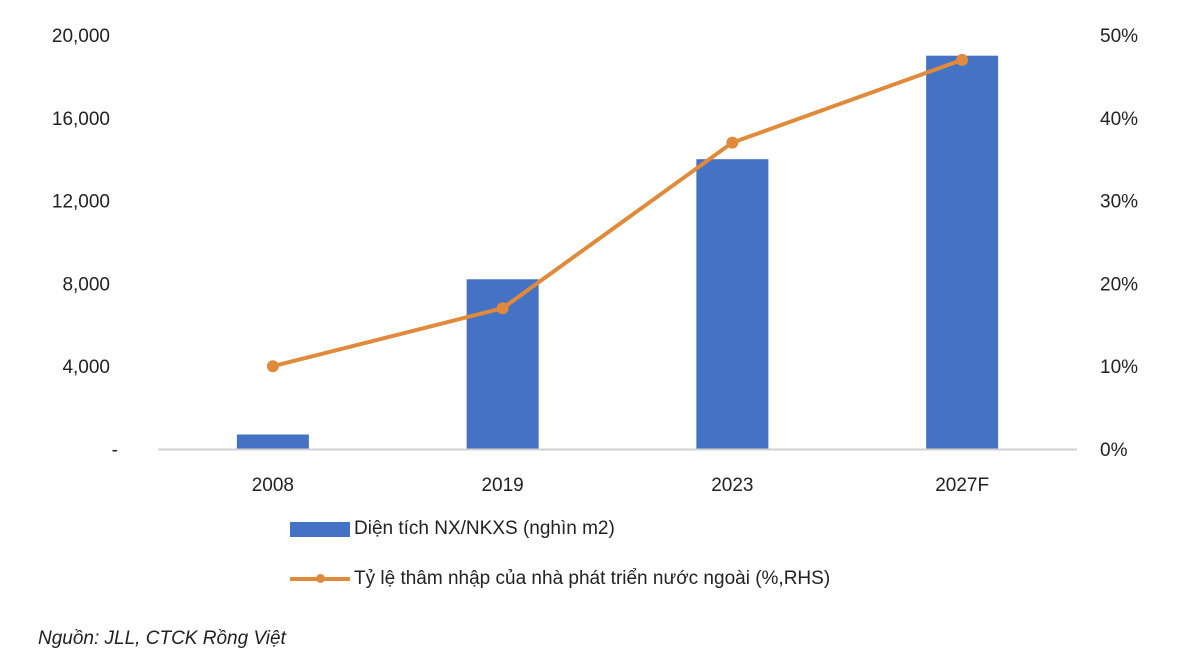  Describe the element at coordinates (86, 284) in the screenshot. I see `y-left-tick-label: 8,000` at that location.